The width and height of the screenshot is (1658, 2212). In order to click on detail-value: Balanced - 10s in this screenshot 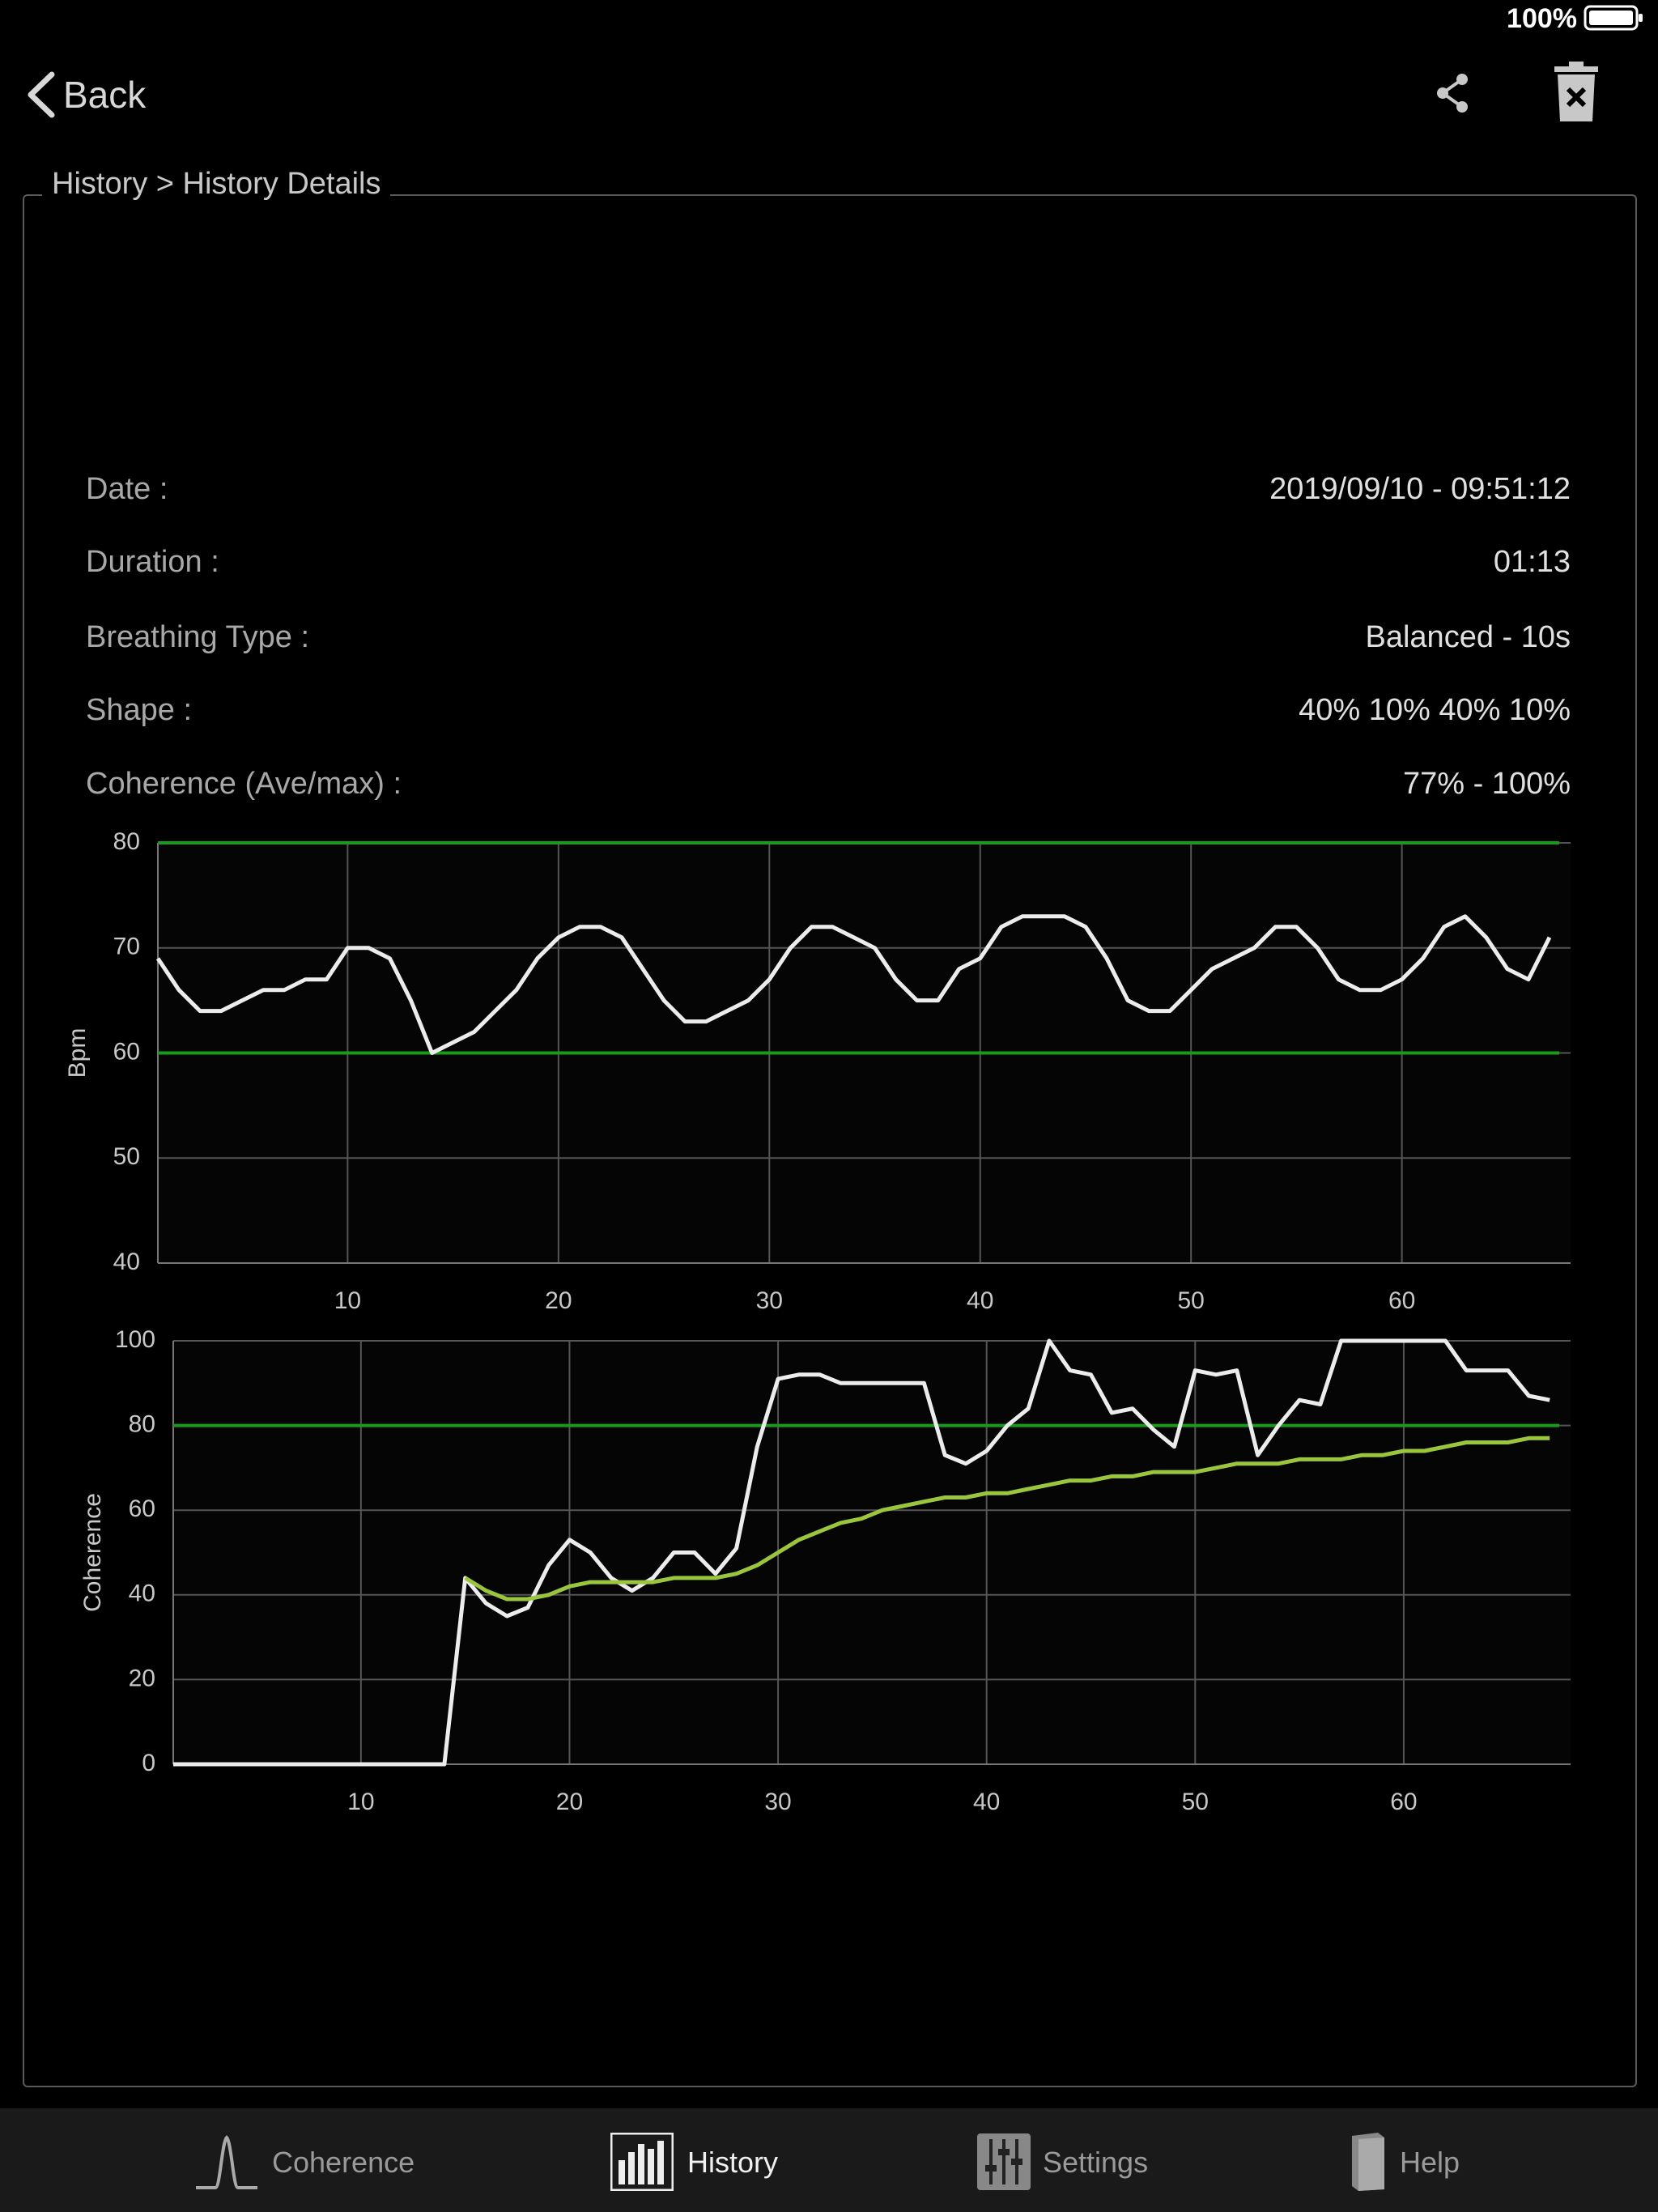, I will do `click(1468, 637)`.